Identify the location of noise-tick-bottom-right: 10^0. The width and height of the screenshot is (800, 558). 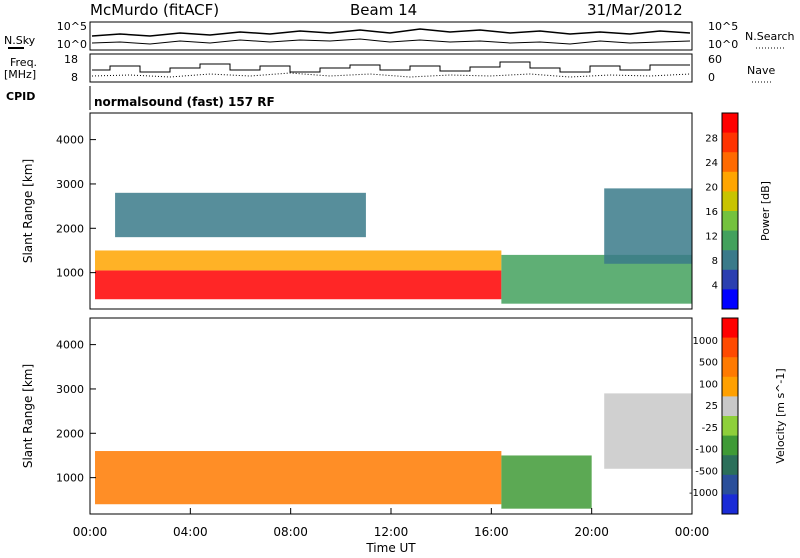
(723, 44).